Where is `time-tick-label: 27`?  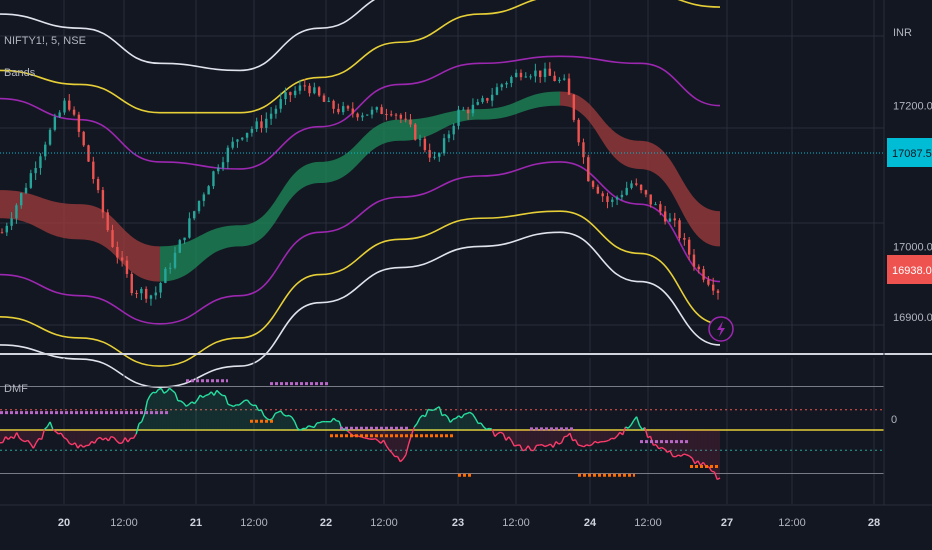
time-tick-label: 27 is located at coordinates (727, 523).